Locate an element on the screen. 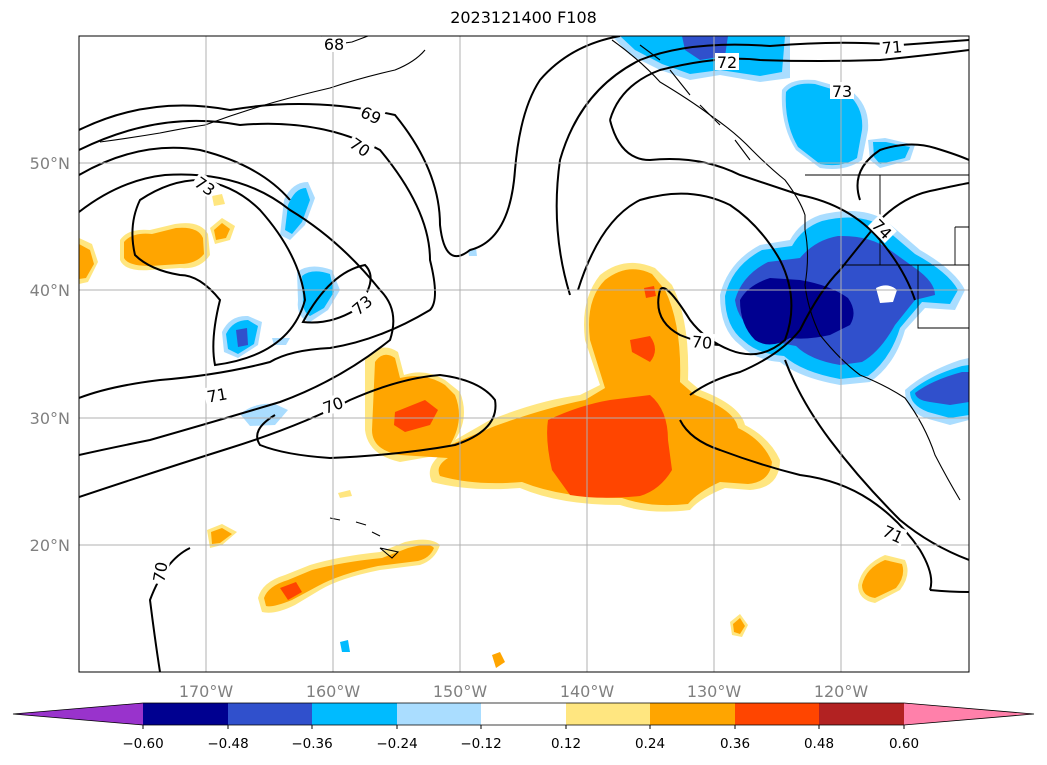  colorbar-tick-label: 0.36 is located at coordinates (735, 744).